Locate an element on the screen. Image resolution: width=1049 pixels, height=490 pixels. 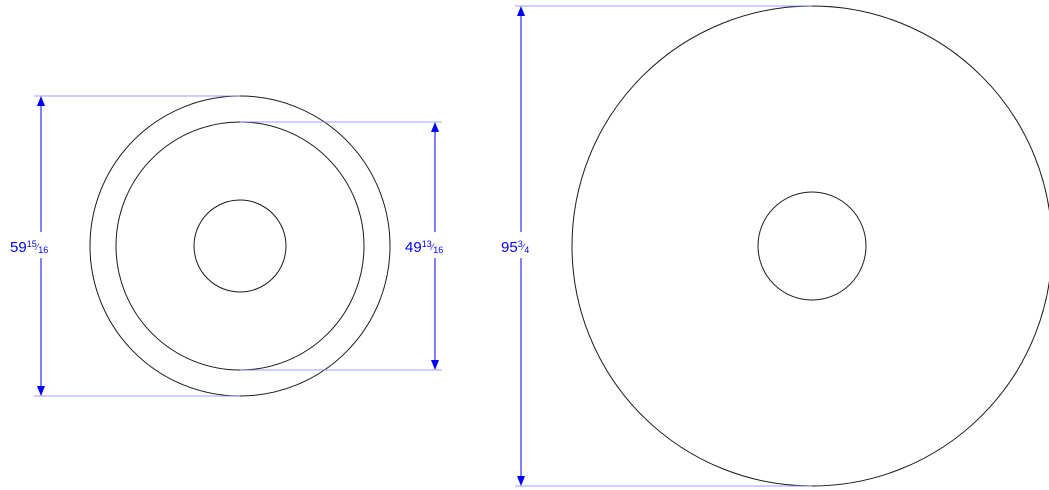
right-outer-slash: ⁄ is located at coordinates (523, 247).